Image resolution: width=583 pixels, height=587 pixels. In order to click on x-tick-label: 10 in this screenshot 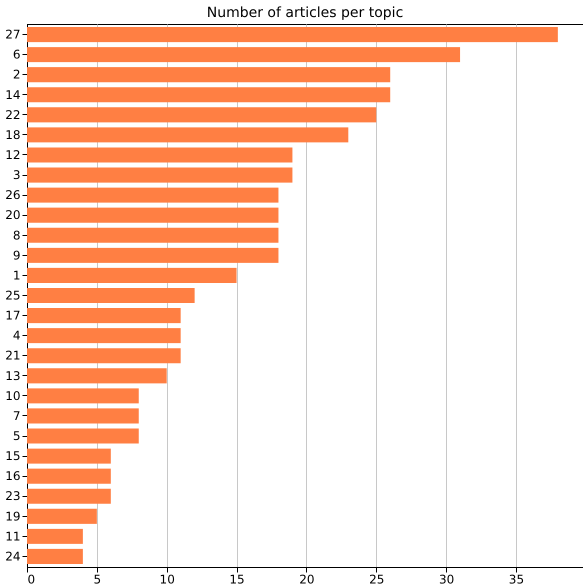, I will do `click(167, 579)`.